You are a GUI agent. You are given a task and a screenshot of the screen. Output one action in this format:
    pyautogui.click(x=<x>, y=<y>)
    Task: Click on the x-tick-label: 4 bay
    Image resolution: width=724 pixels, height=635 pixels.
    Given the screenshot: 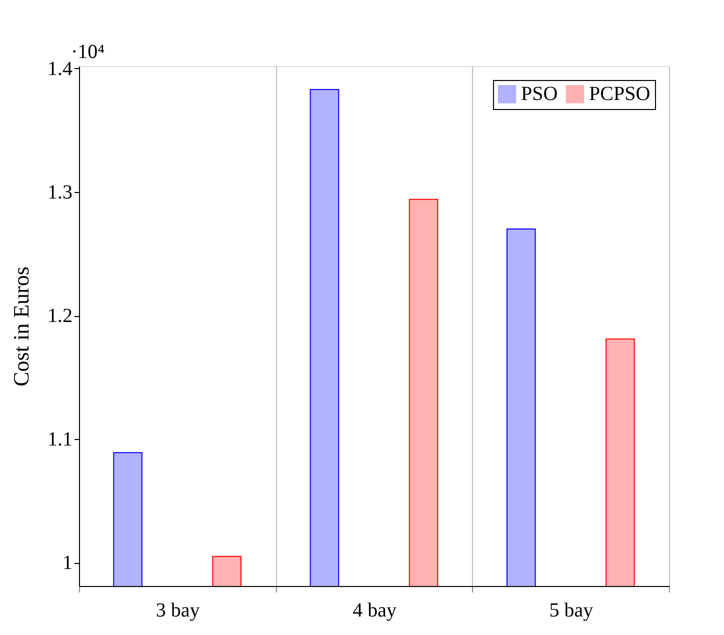 What is the action you would take?
    pyautogui.click(x=374, y=611)
    